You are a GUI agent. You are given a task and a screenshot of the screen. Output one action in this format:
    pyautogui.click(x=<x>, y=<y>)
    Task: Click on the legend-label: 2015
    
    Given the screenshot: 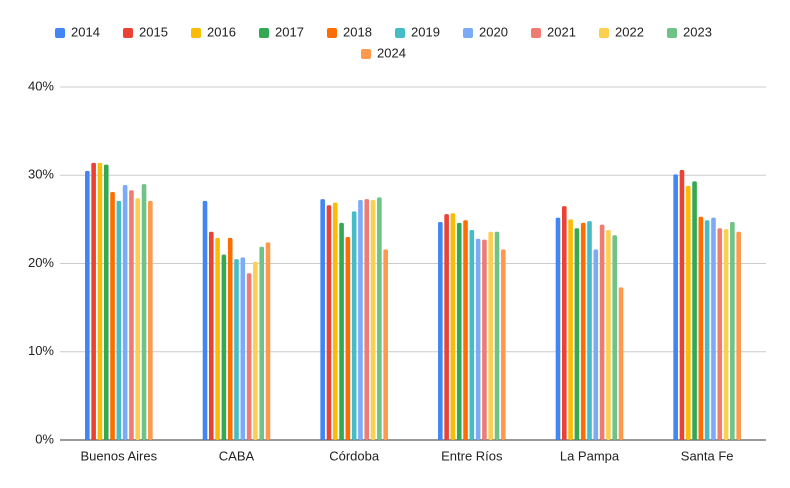 What is the action you would take?
    pyautogui.click(x=153, y=31)
    